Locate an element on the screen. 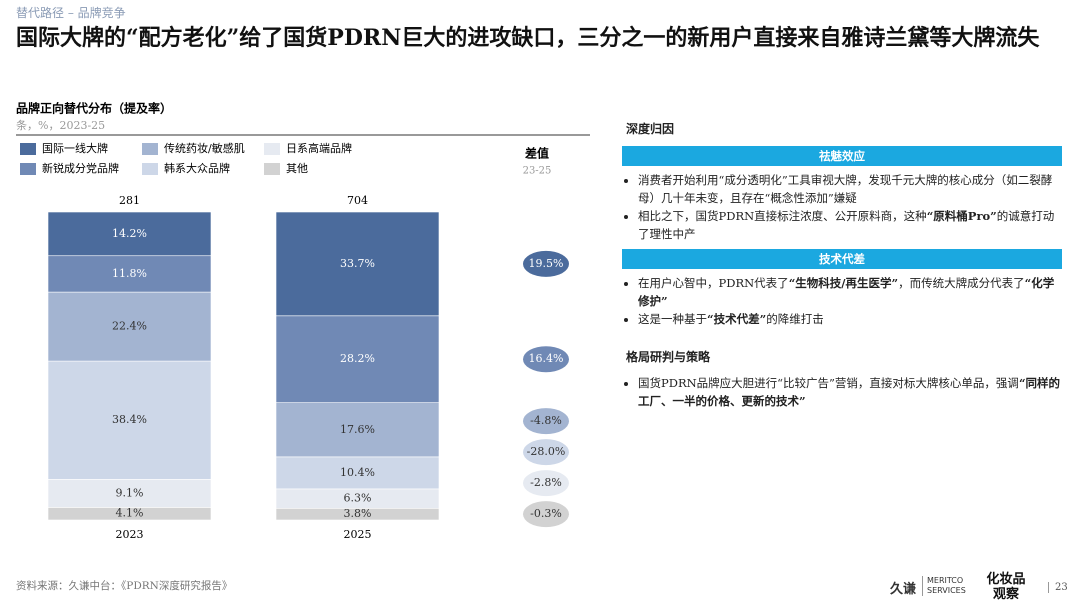  diff-label: 16.4% is located at coordinates (546, 358).